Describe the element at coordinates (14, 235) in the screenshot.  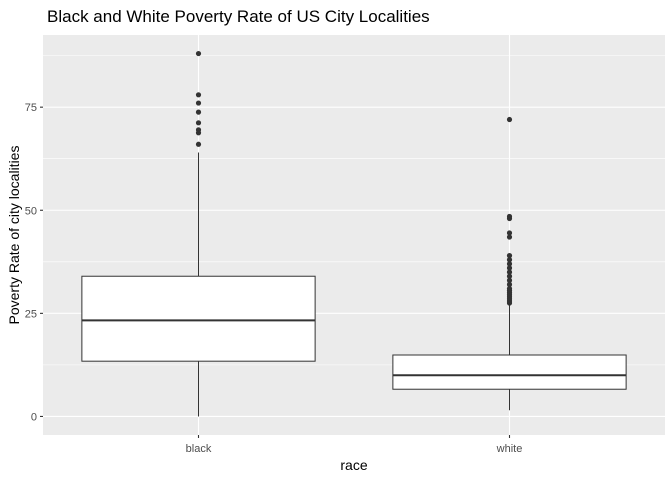
I see `y-axis-title: Poverty Rate of city localities` at that location.